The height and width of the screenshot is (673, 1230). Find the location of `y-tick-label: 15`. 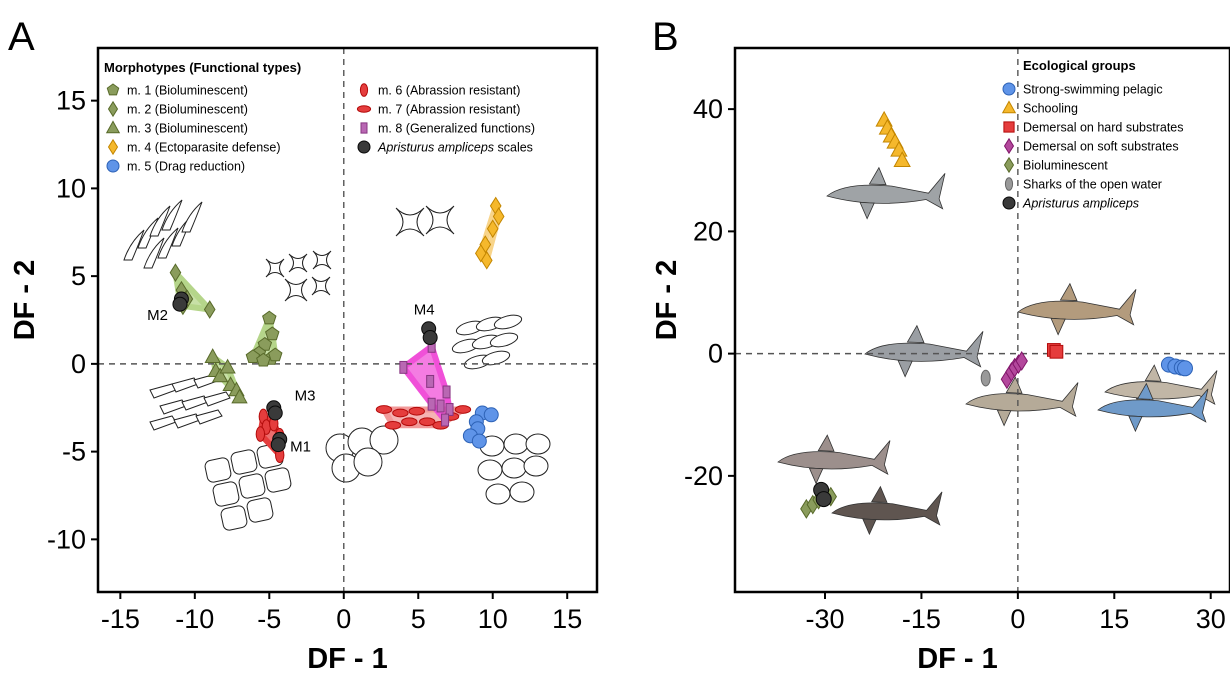

y-tick-label: 15 is located at coordinates (71, 101).